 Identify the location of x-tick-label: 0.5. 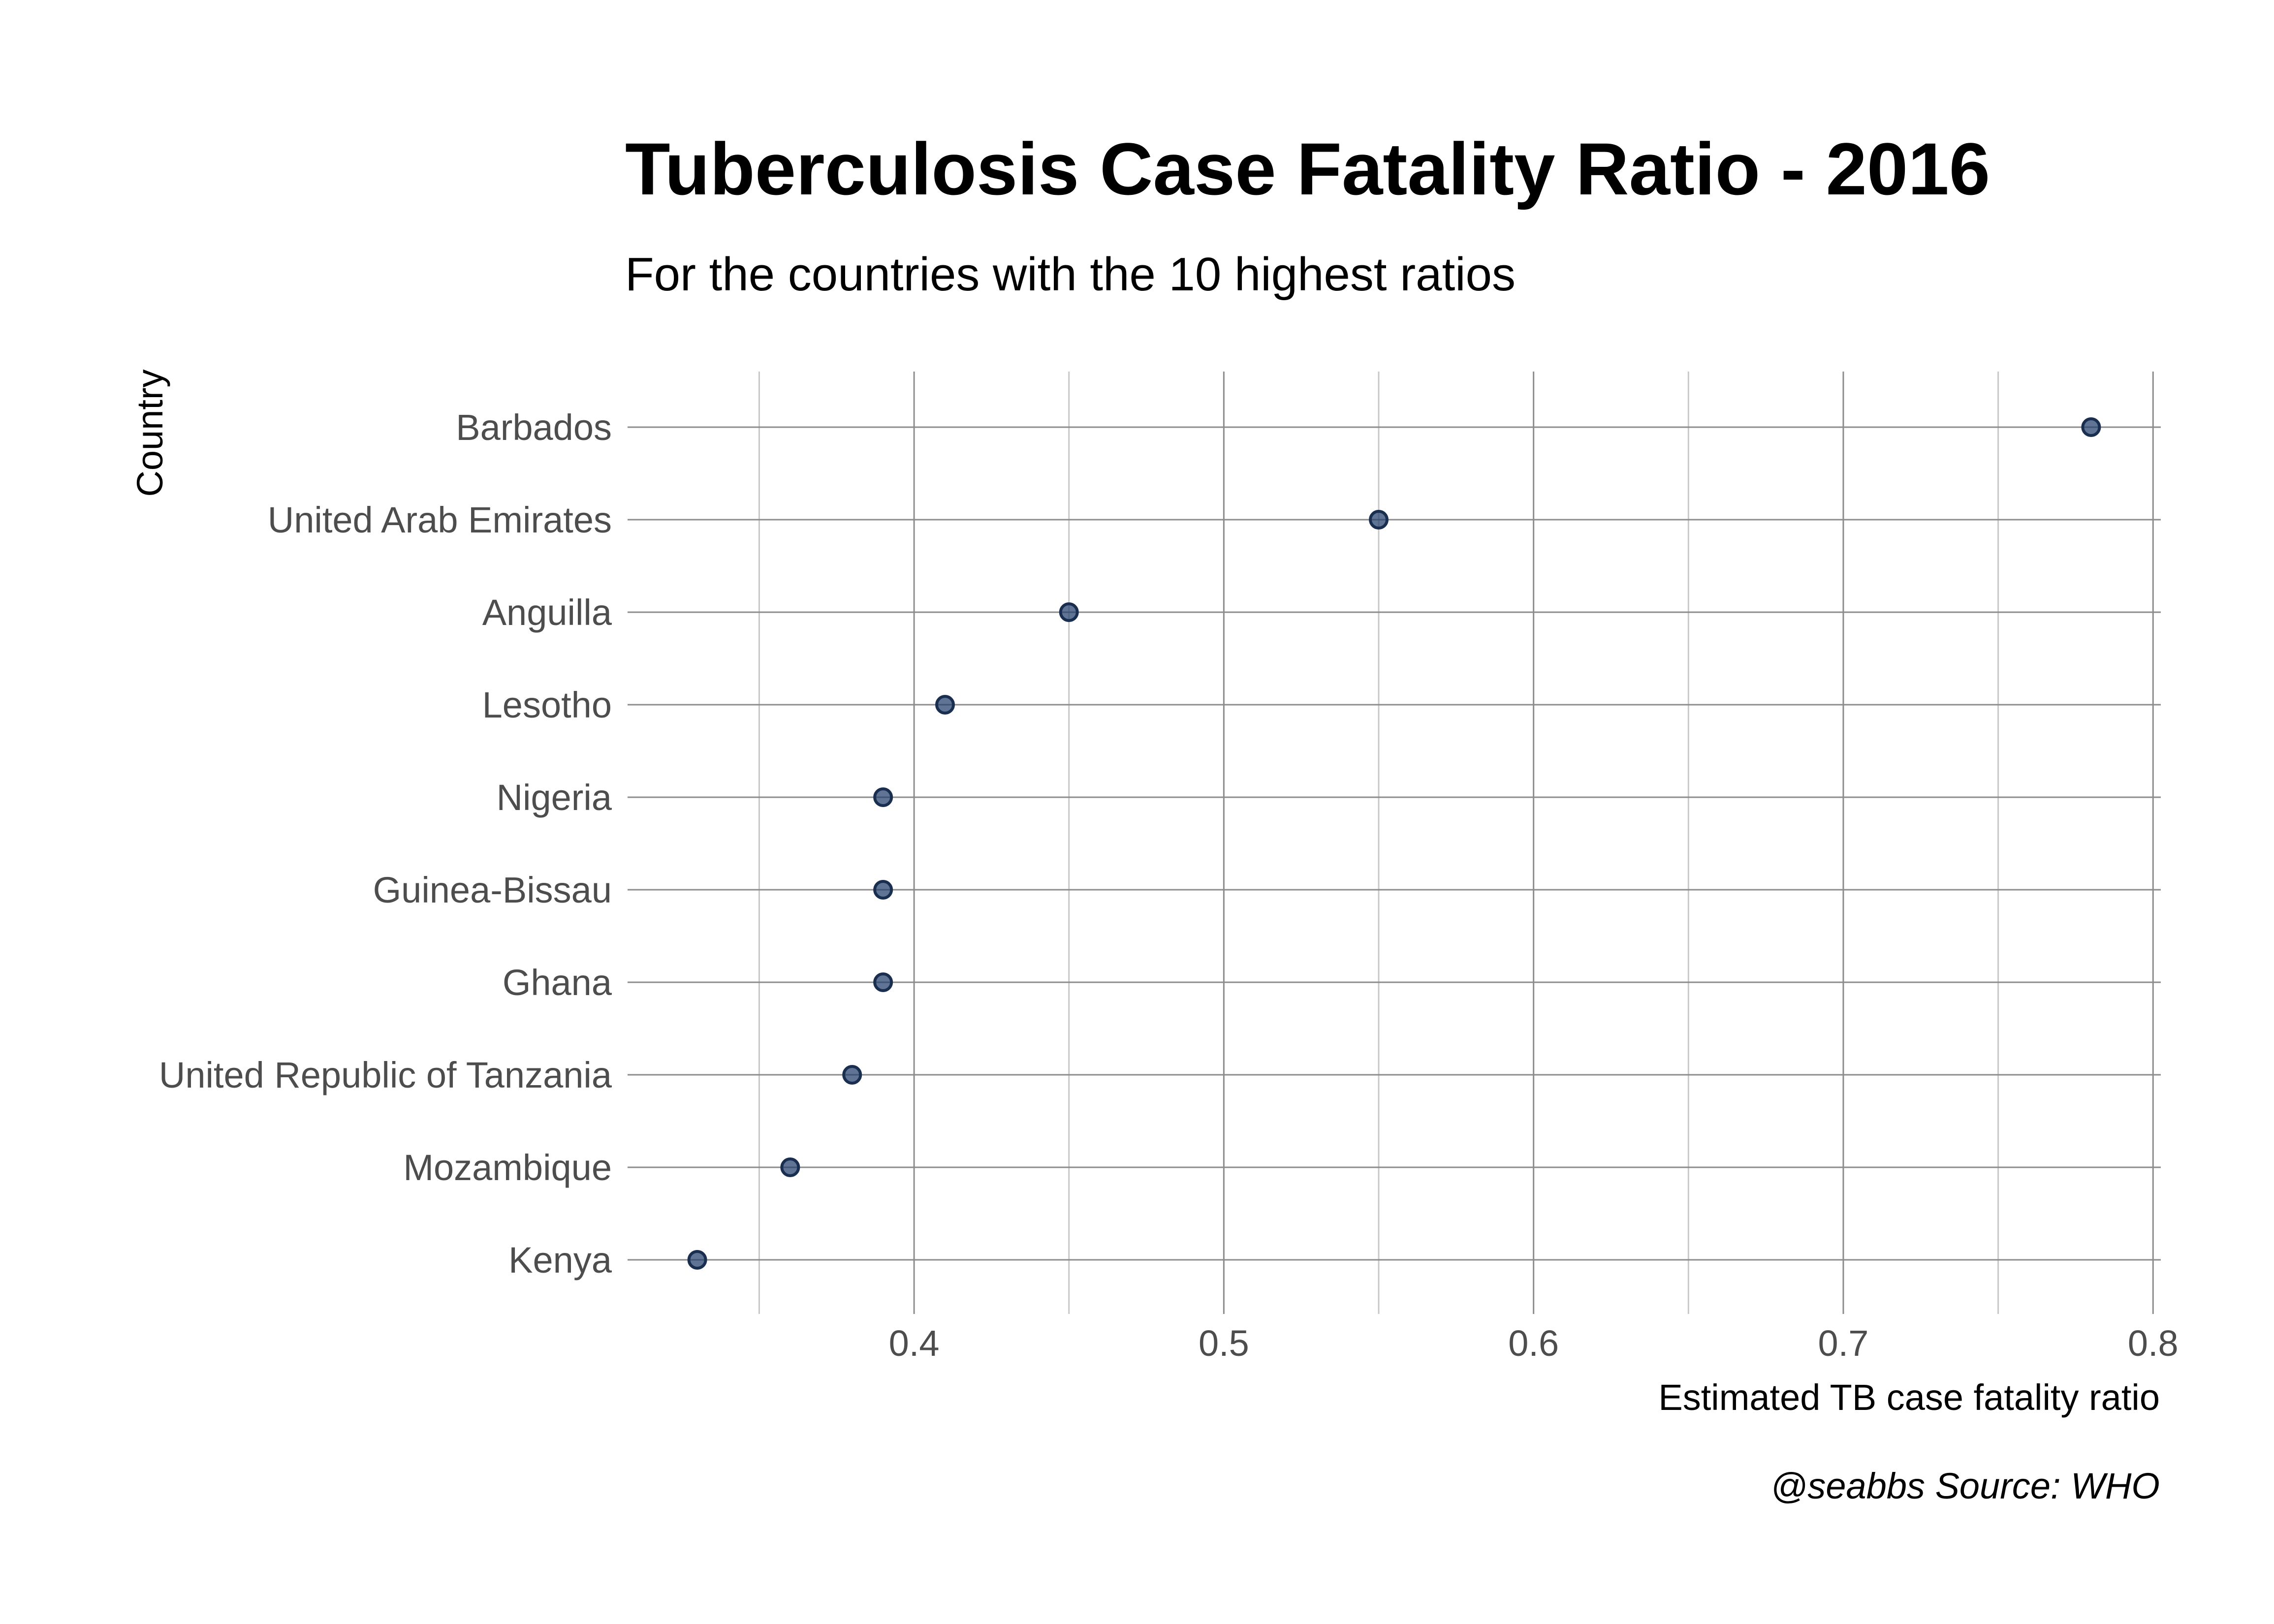
(1224, 1343).